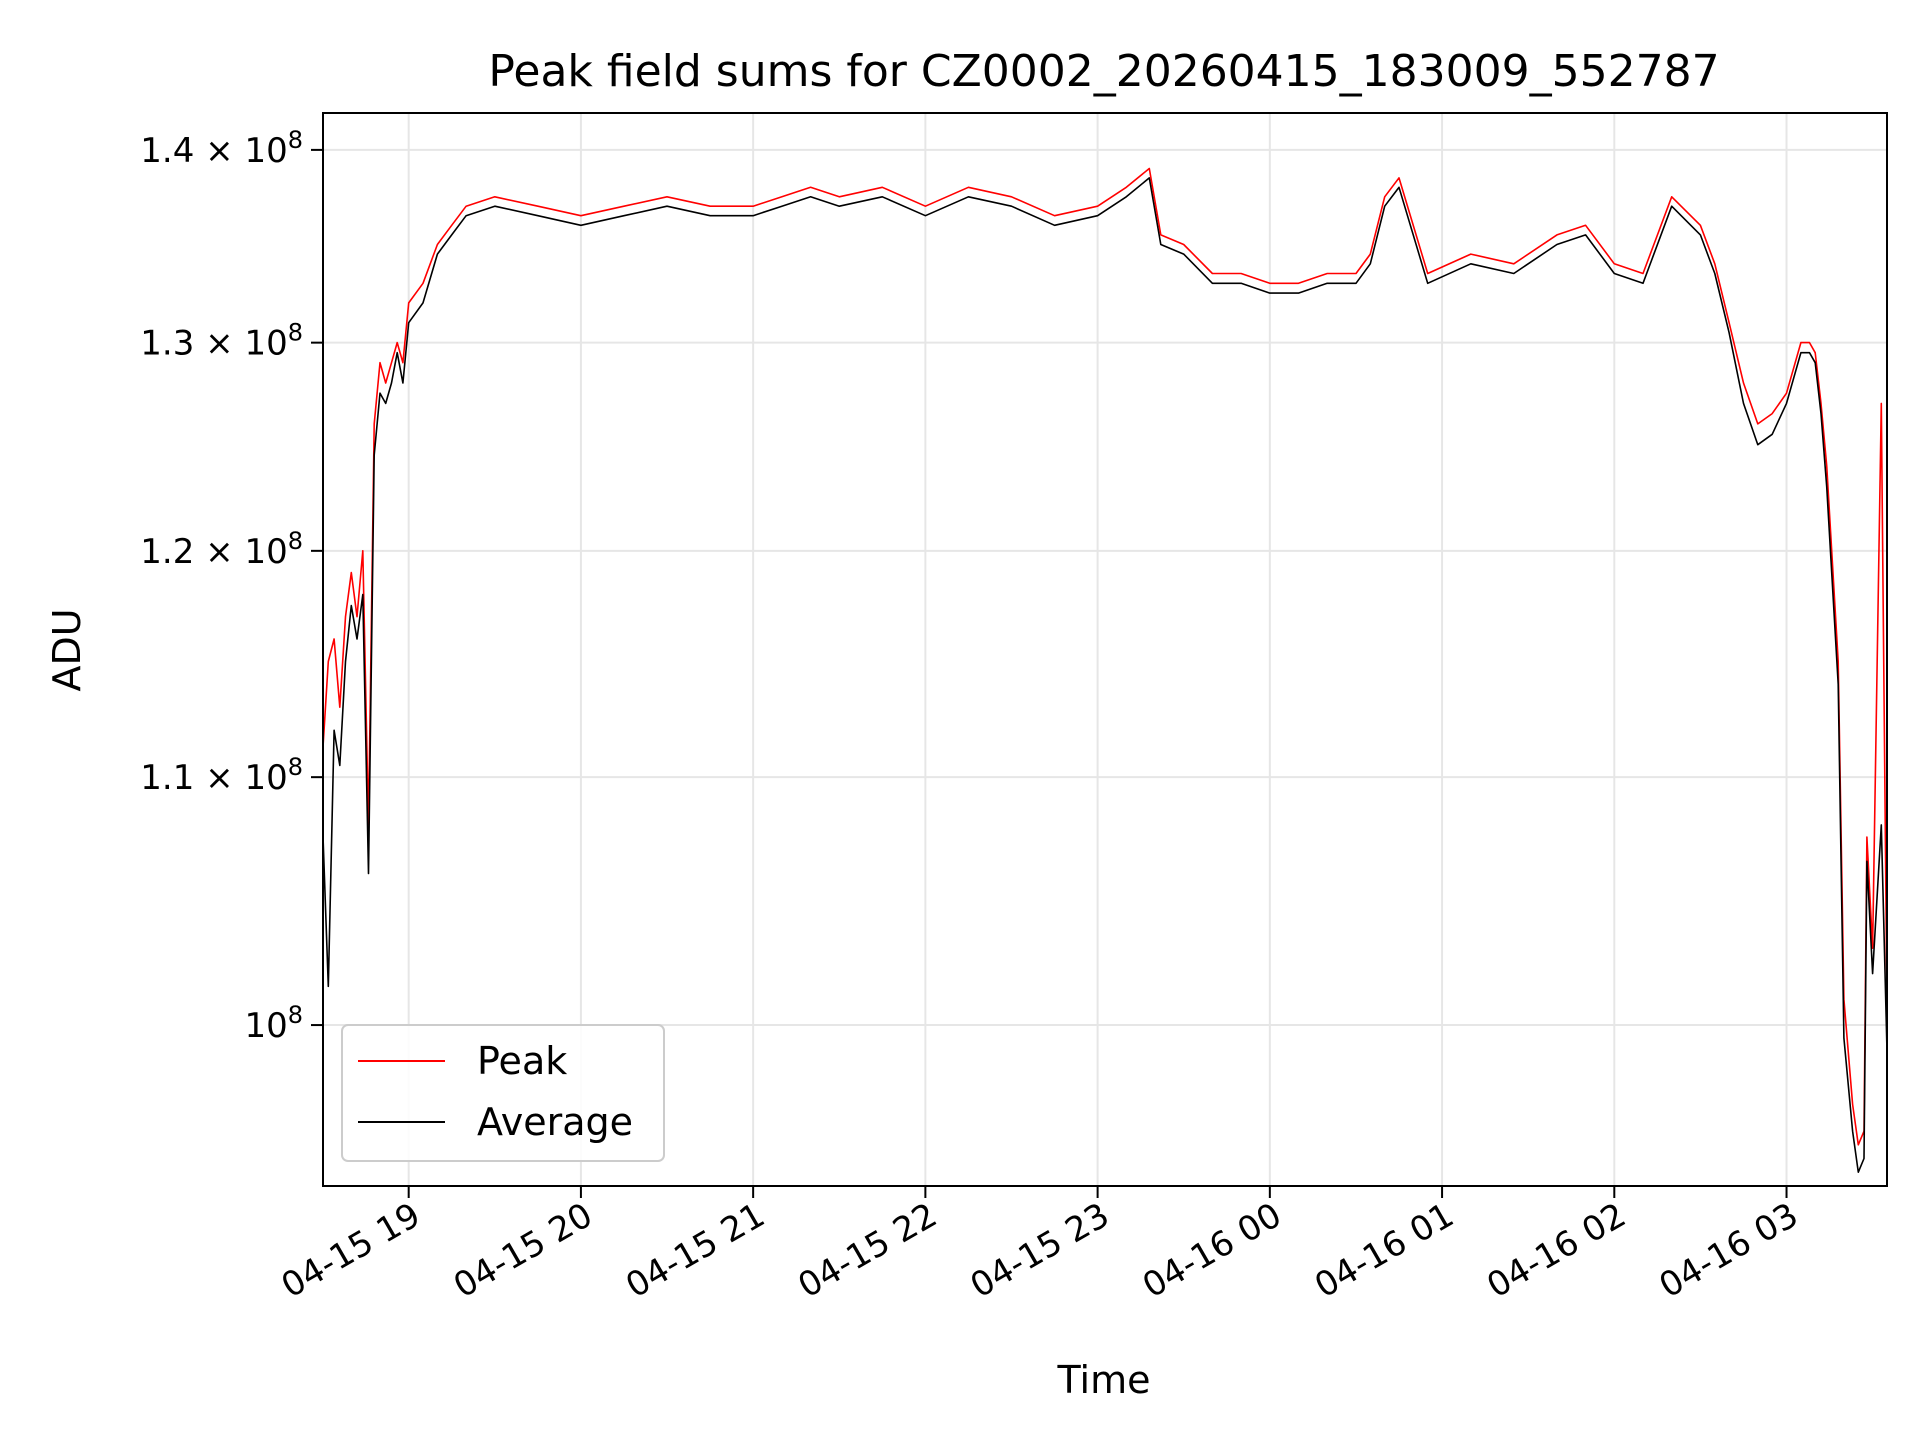  What do you see at coordinates (221, 549) in the screenshot?
I see `y-tick-label: 1.2 × 108` at bounding box center [221, 549].